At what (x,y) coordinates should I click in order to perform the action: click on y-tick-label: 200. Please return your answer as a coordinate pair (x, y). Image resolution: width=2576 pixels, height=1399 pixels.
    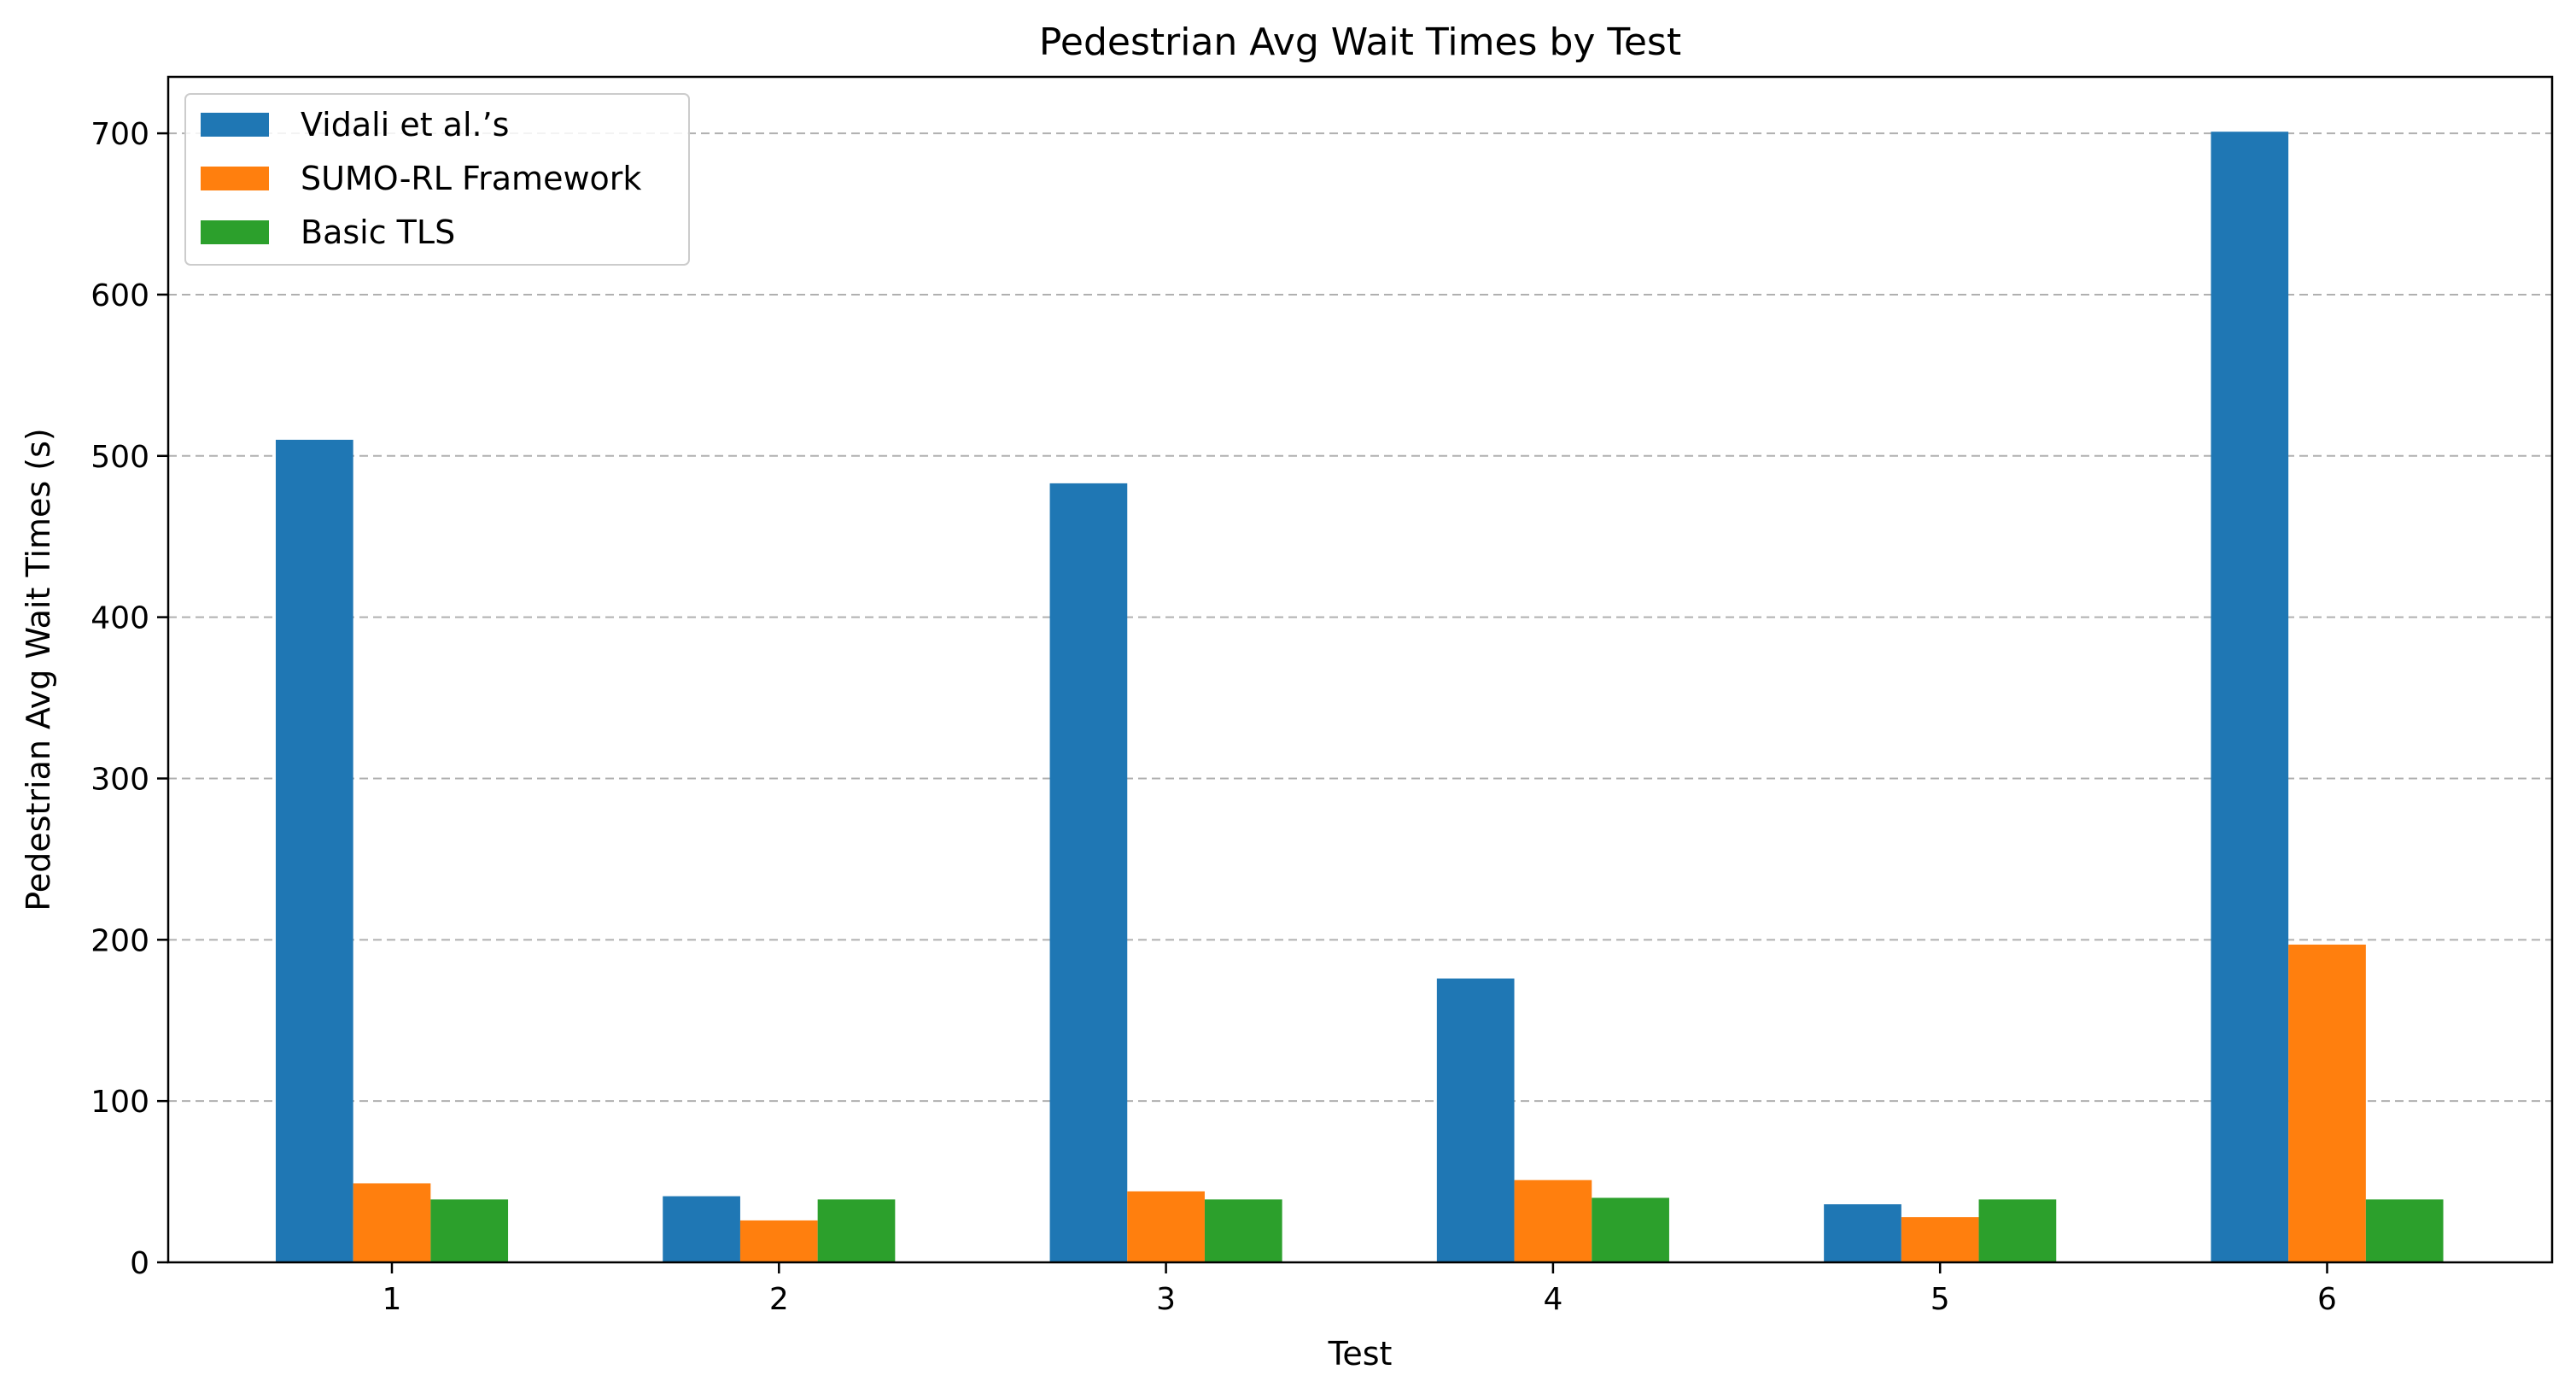
    Looking at the image, I should click on (120, 941).